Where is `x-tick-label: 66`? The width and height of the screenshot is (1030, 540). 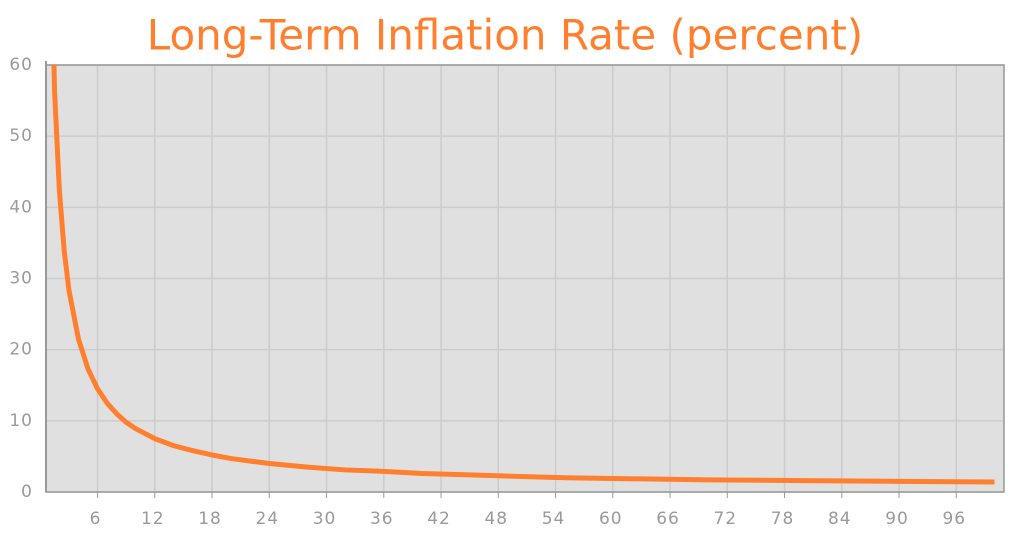 x-tick-label: 66 is located at coordinates (668, 519).